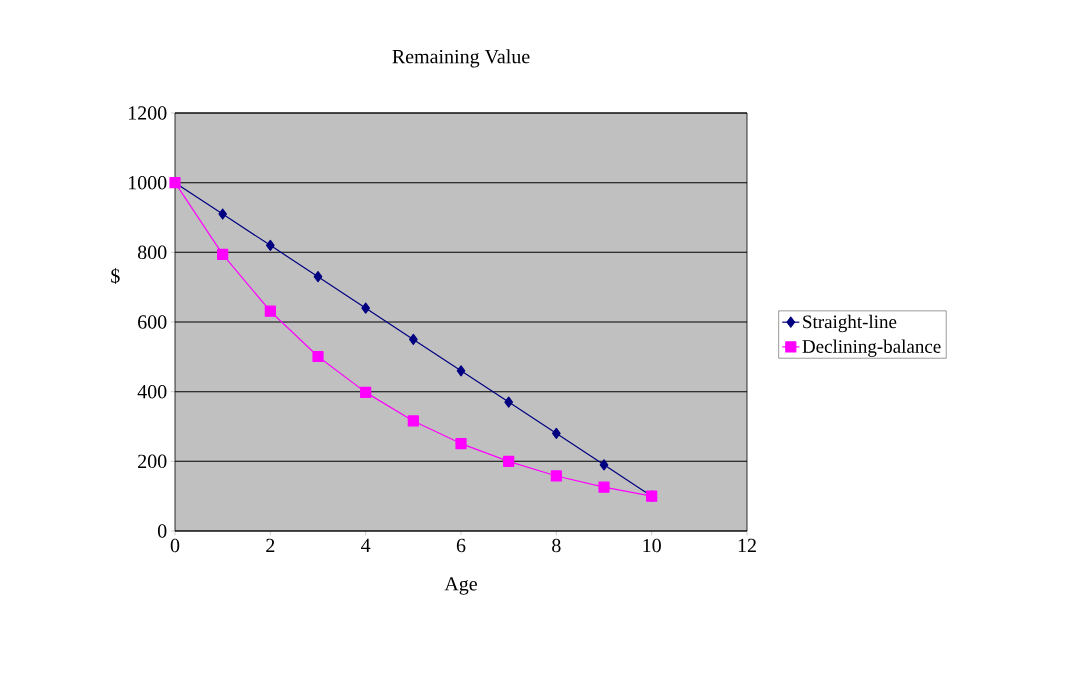 Image resolution: width=1086 pixels, height=675 pixels. I want to click on y-tick-label: 400, so click(152, 391).